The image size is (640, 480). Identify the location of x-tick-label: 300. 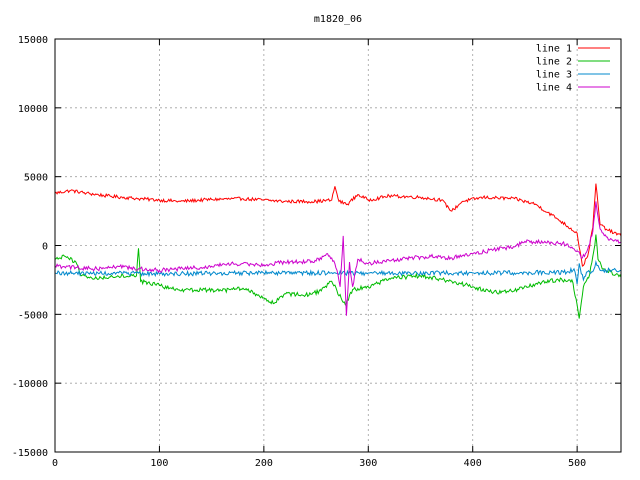
(368, 463).